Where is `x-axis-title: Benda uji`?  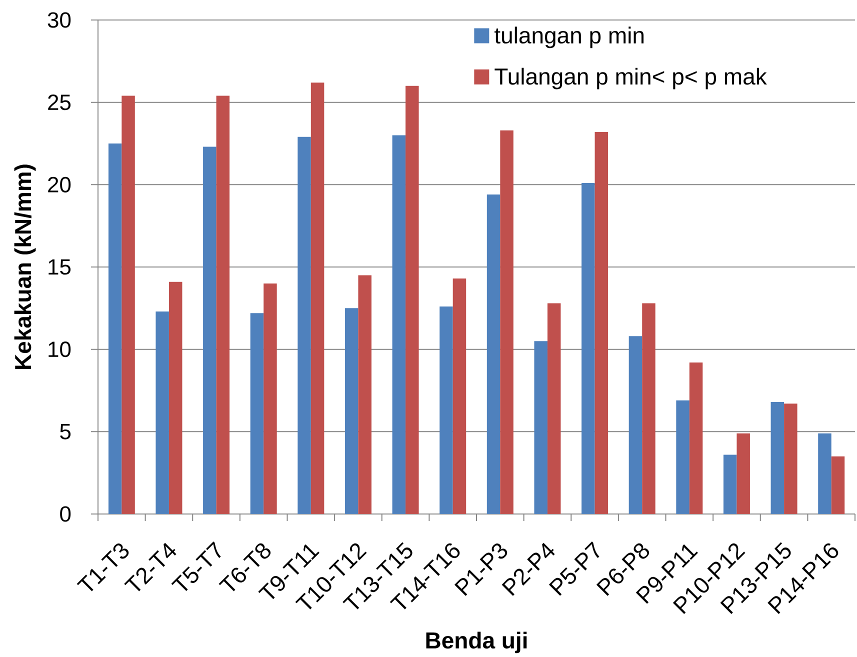
x-axis-title: Benda uji is located at coordinates (476, 643).